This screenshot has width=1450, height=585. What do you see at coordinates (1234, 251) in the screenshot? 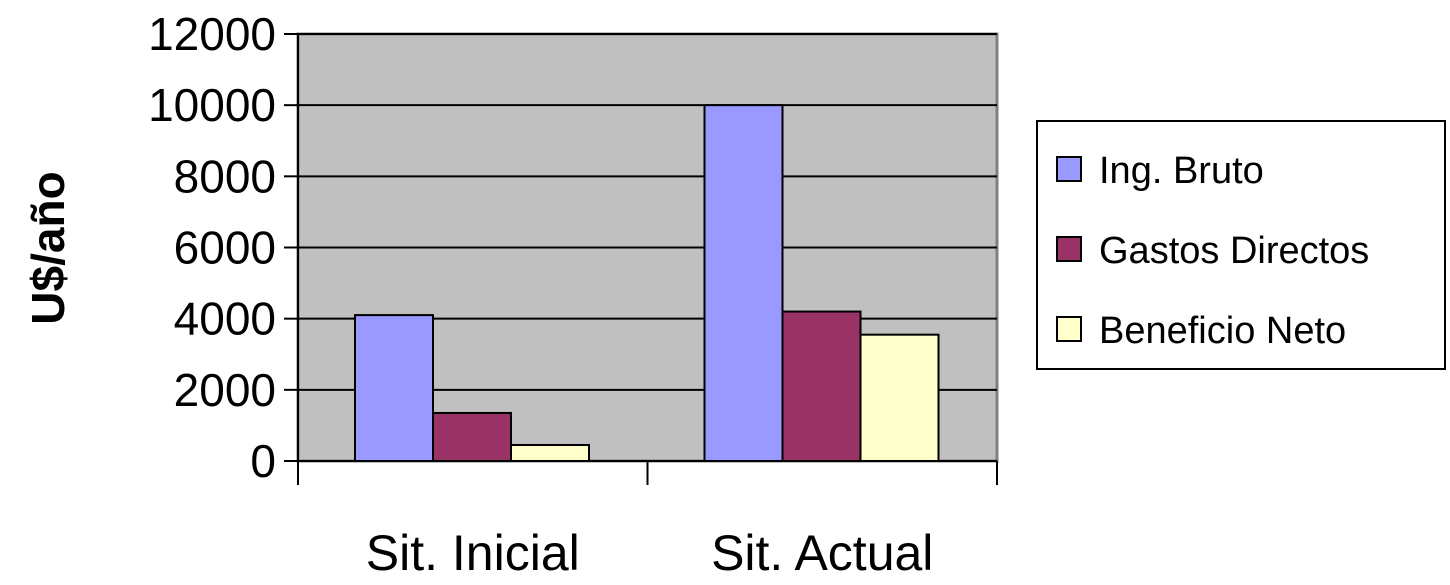
I see `legend-label: Gastos Directos` at bounding box center [1234, 251].